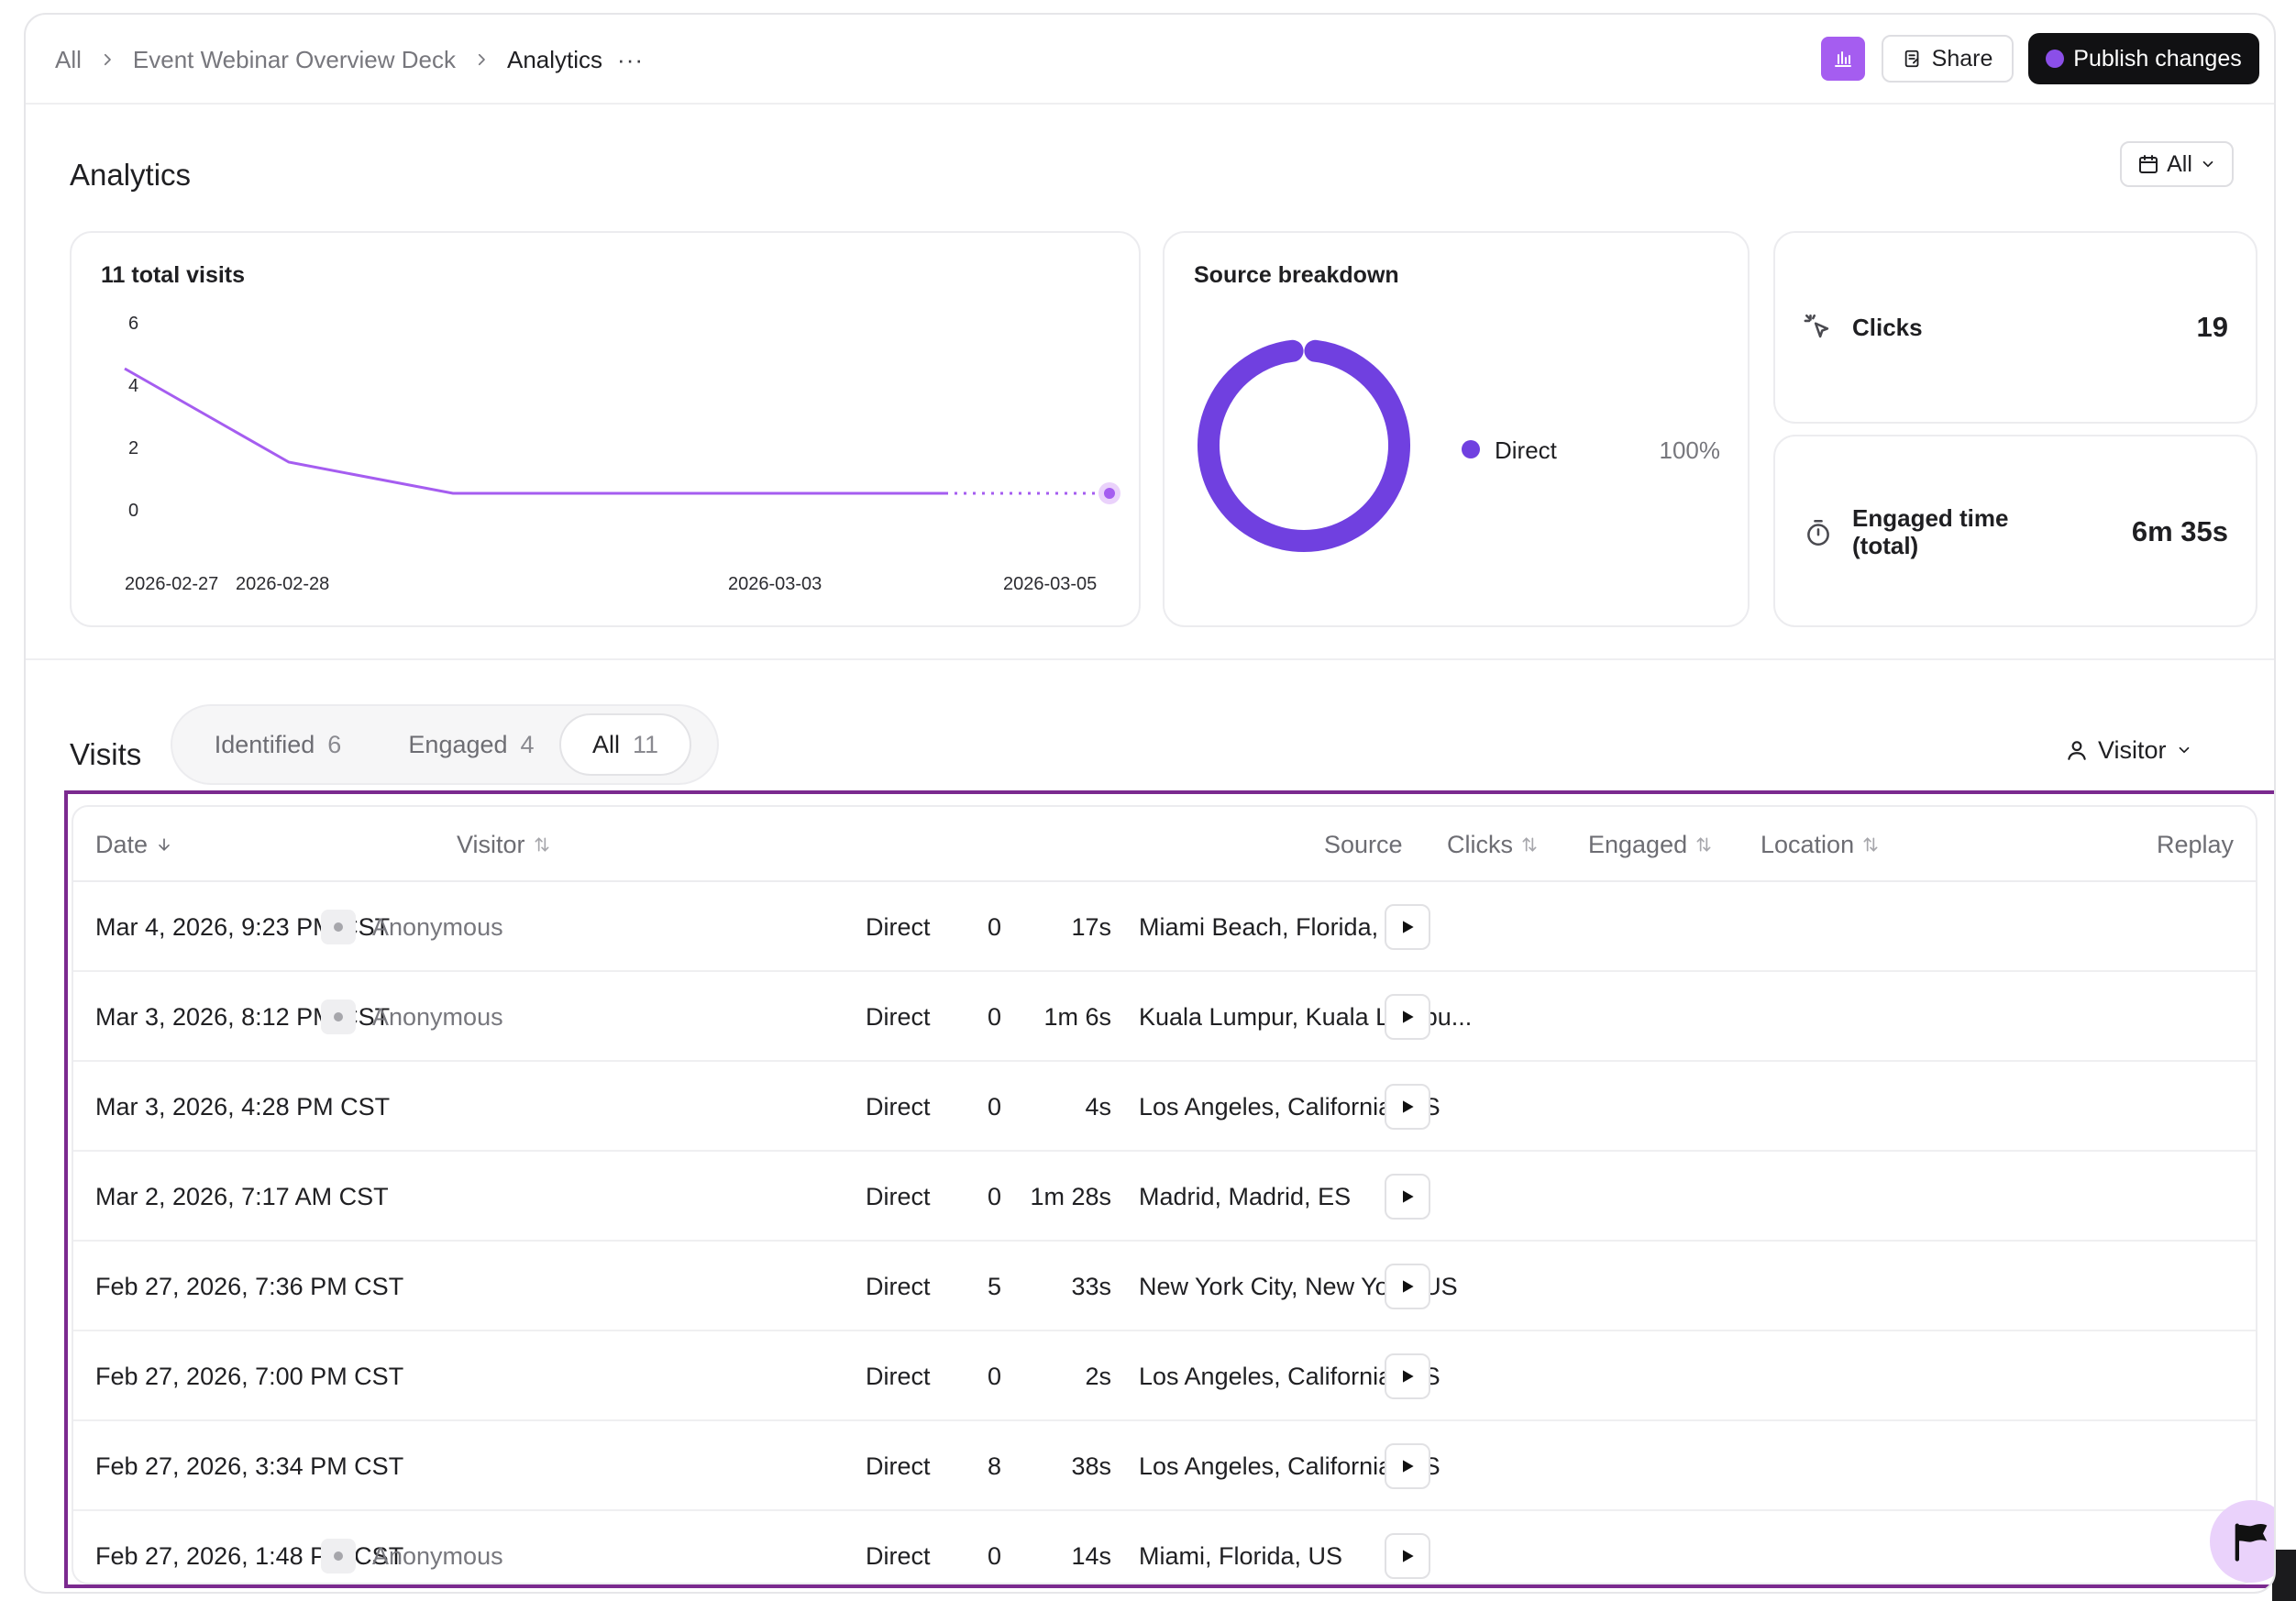 The width and height of the screenshot is (2296, 1601). I want to click on column-location-label: Location, so click(1808, 844).